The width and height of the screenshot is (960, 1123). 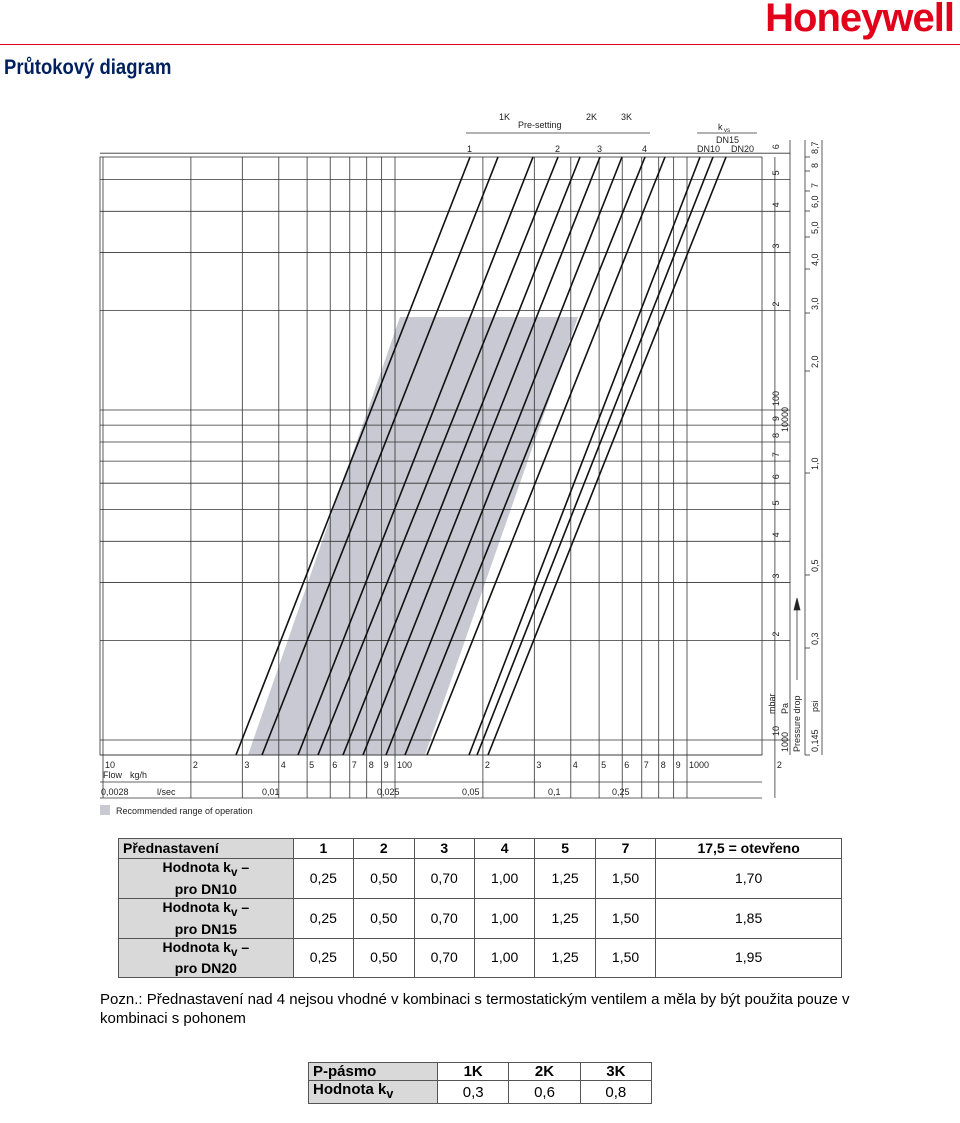 What do you see at coordinates (110, 765) in the screenshot?
I see `kg-h-tick: 10` at bounding box center [110, 765].